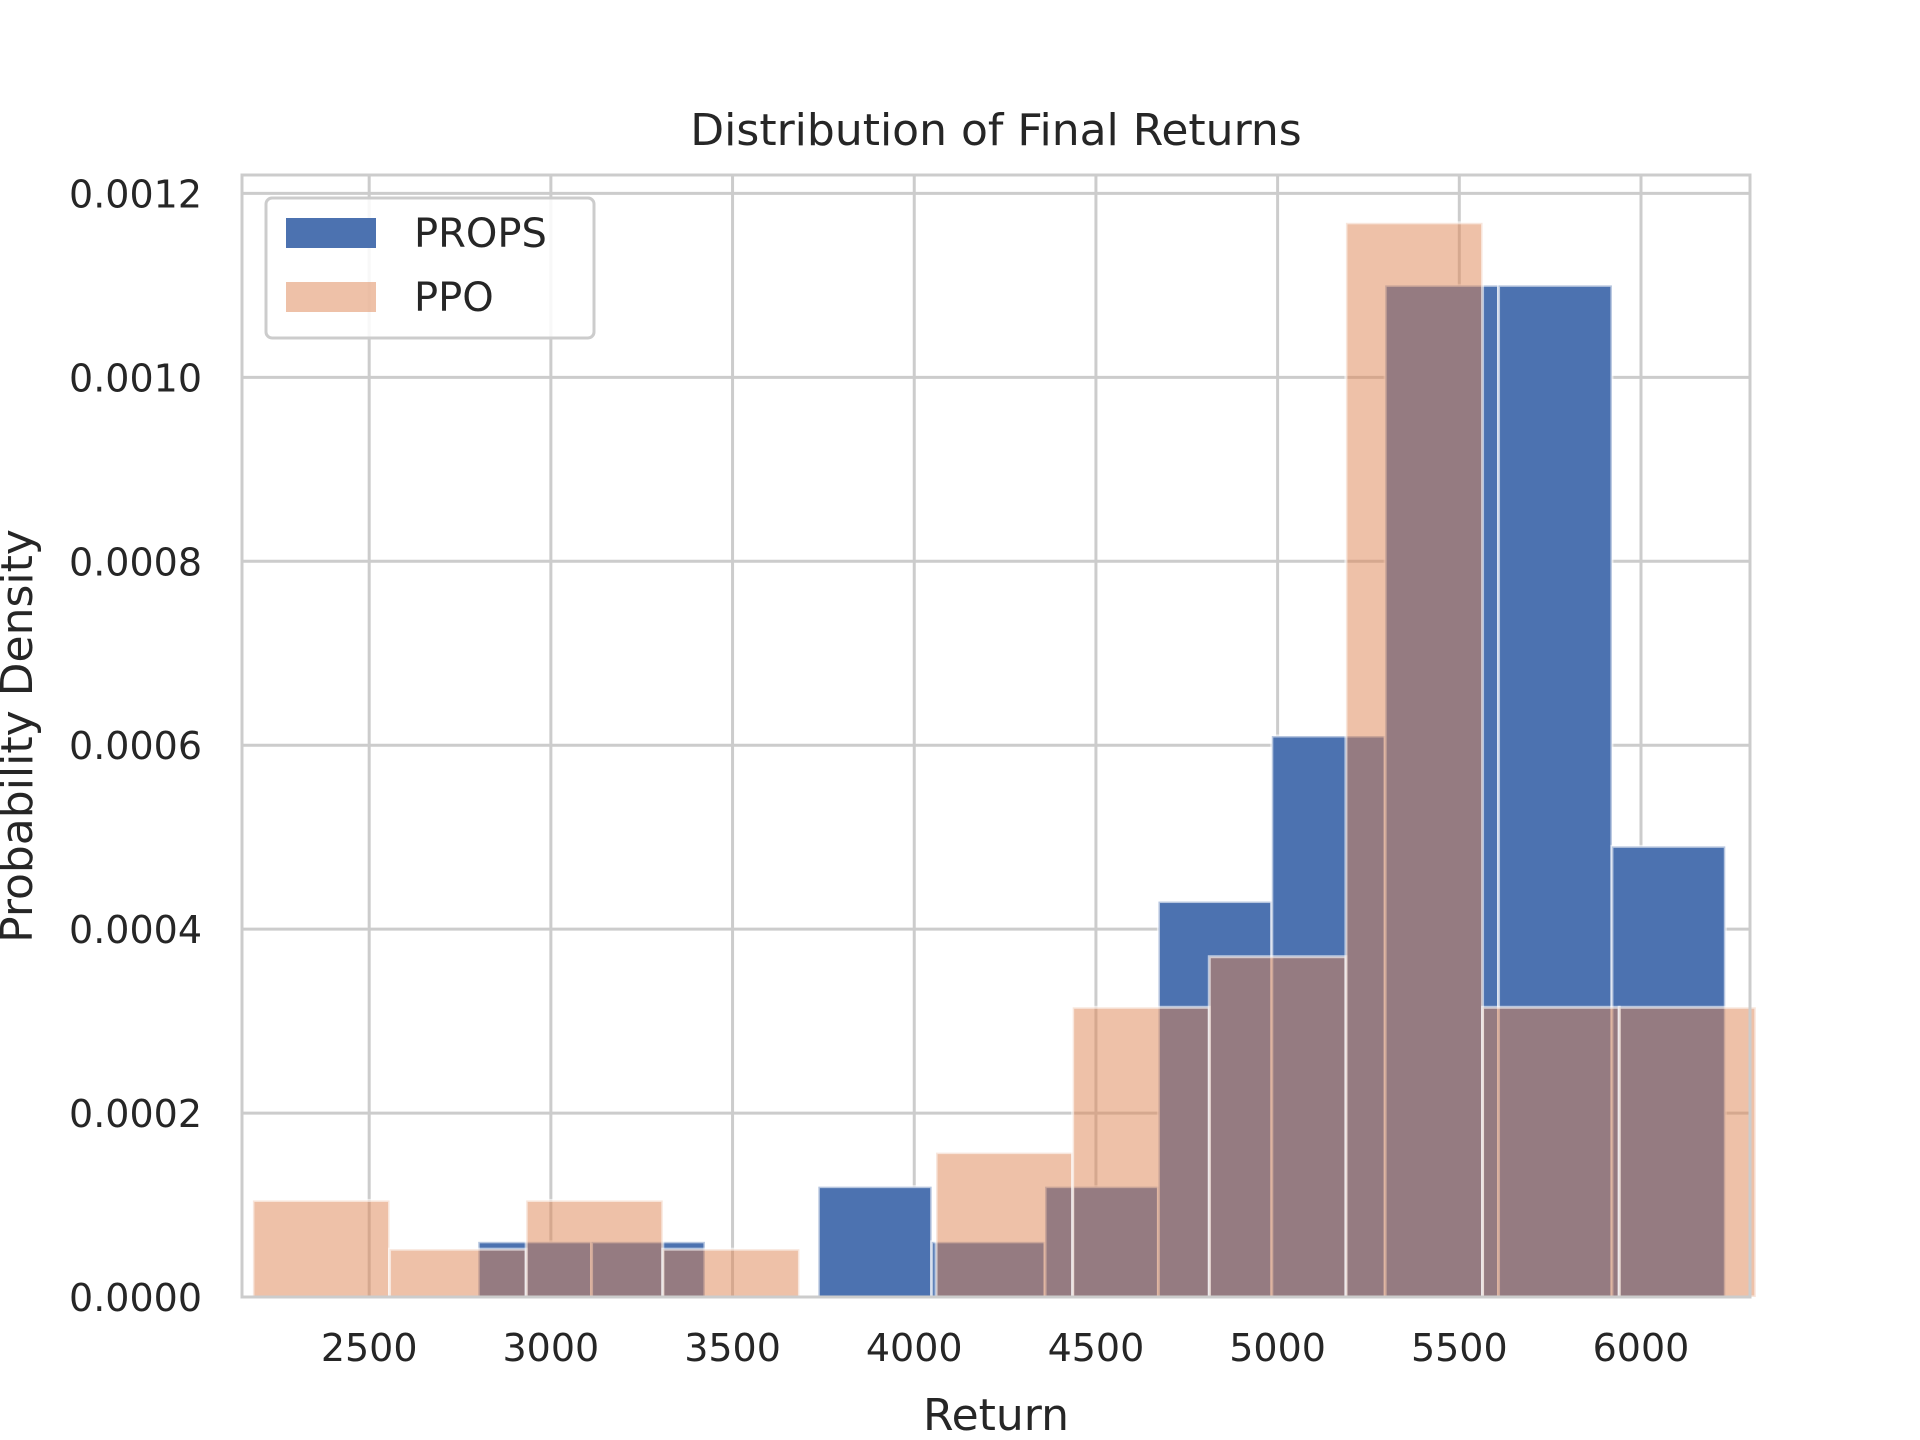 Image resolution: width=1920 pixels, height=1440 pixels. I want to click on x-tick-label: 6000, so click(1641, 1348).